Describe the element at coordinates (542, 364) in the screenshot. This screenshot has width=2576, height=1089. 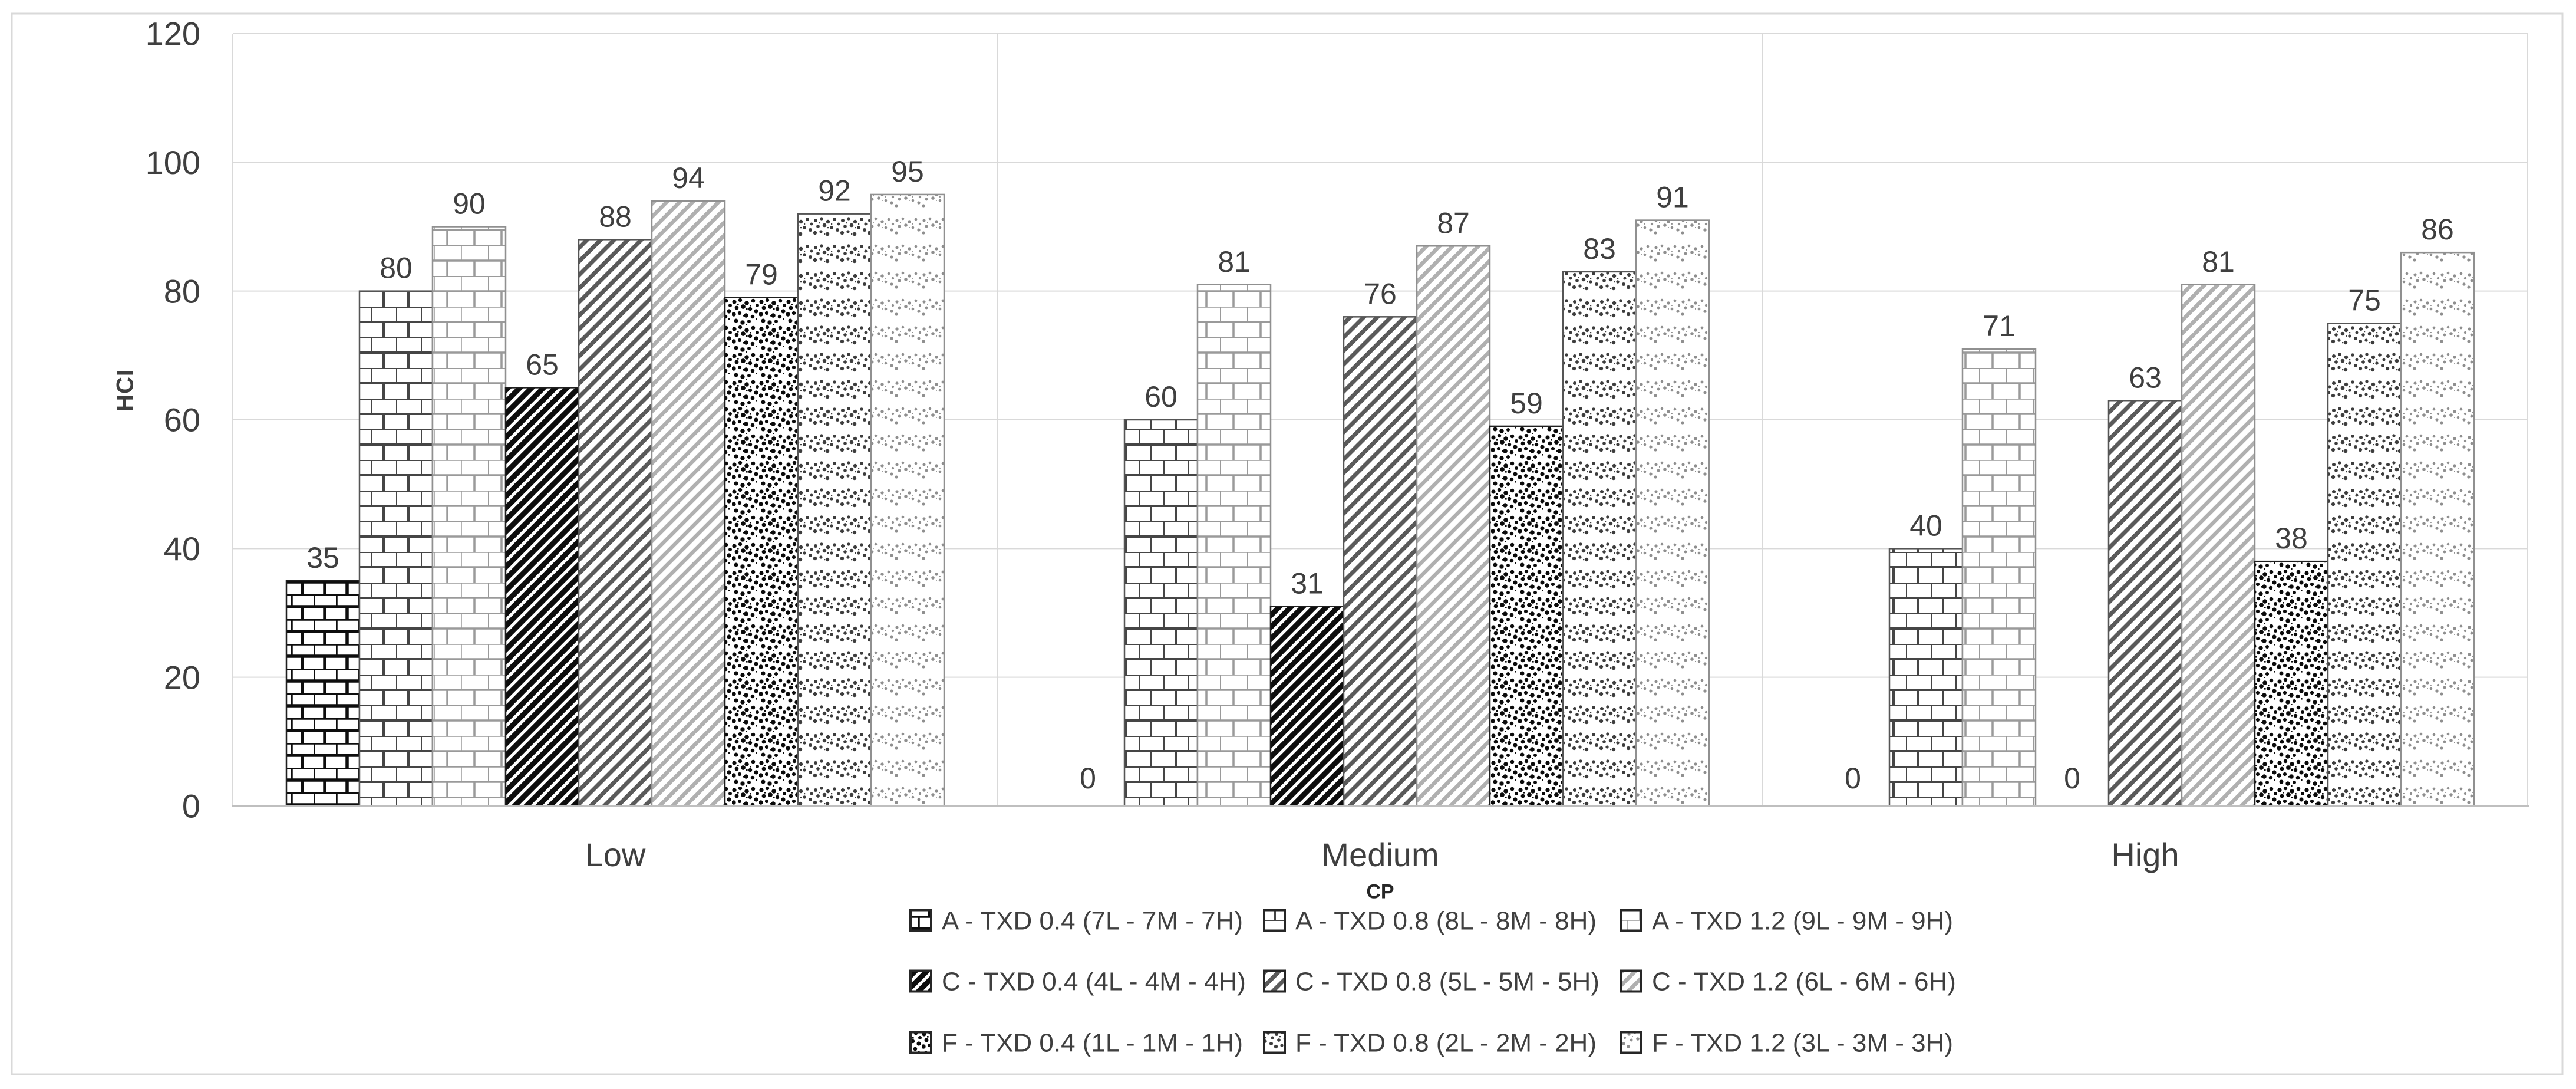
I see `bar-value-label: 65` at that location.